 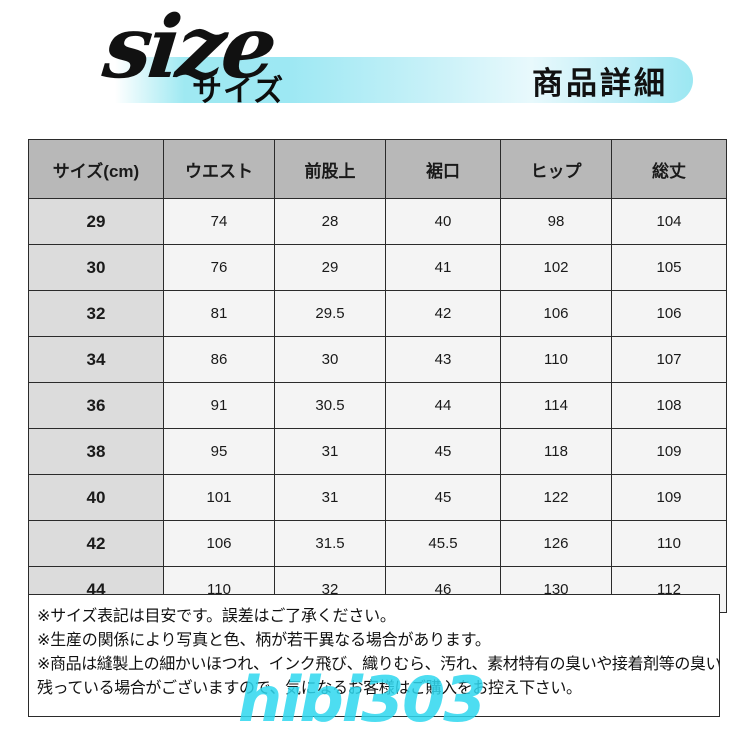 I want to click on table-row: 29 74 28 40 98 104, so click(x=377, y=221).